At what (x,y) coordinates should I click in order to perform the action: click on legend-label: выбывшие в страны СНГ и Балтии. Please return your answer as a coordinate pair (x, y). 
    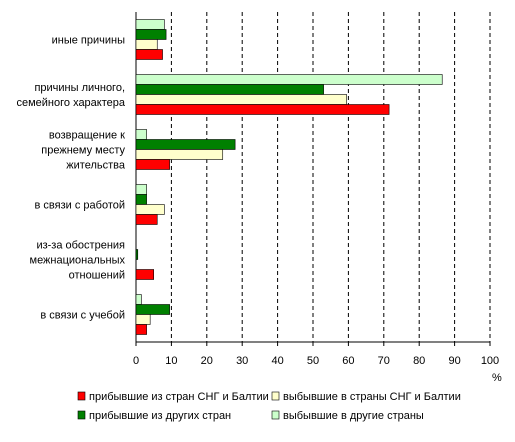
    Looking at the image, I should click on (372, 397).